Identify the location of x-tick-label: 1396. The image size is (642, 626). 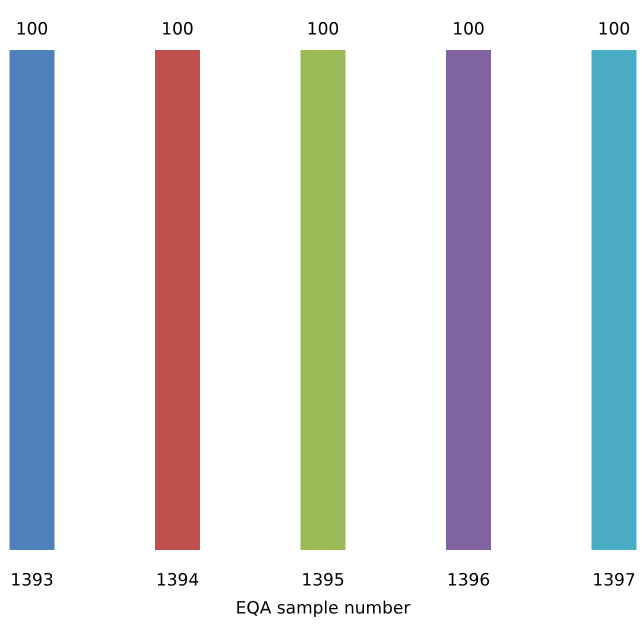
(468, 580).